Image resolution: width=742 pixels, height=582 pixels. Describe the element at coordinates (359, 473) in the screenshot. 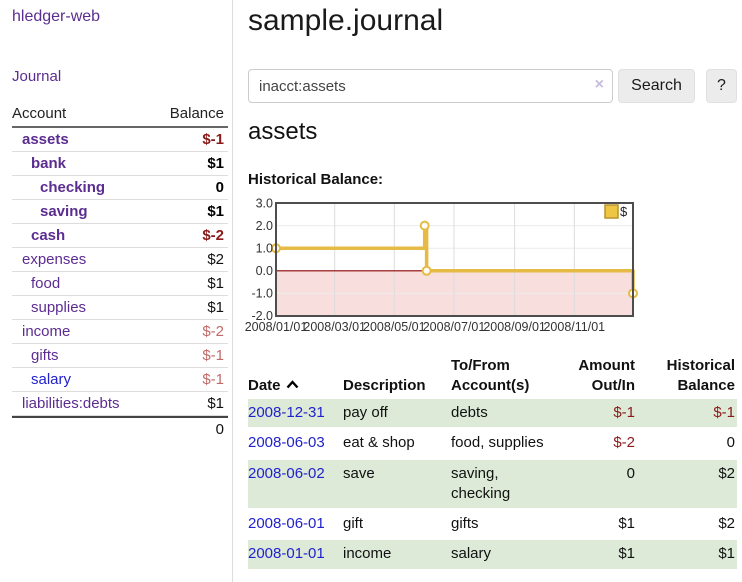

I see `cell-description: save` at that location.